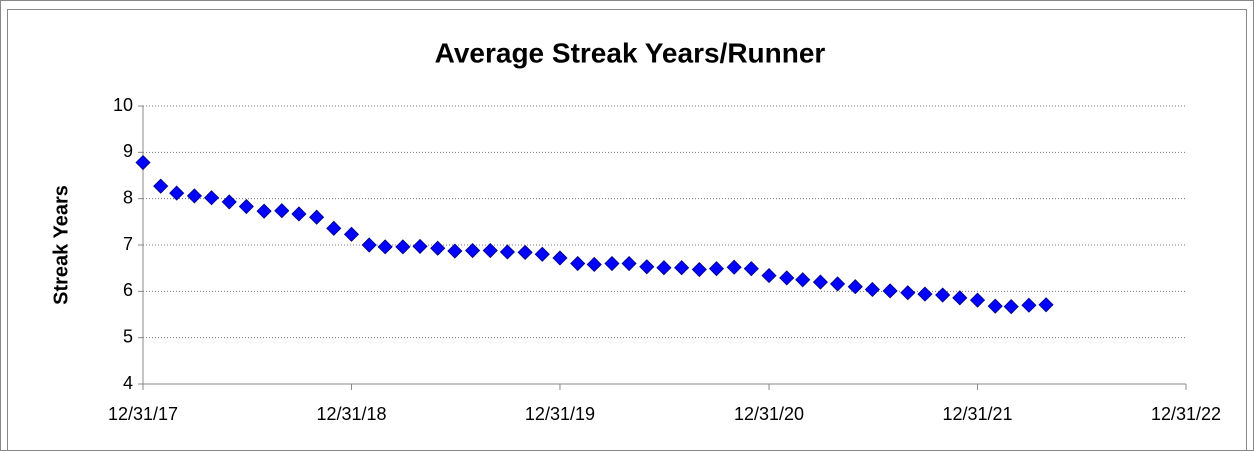  I want to click on x-tick-label: 12/31/19, so click(560, 414).